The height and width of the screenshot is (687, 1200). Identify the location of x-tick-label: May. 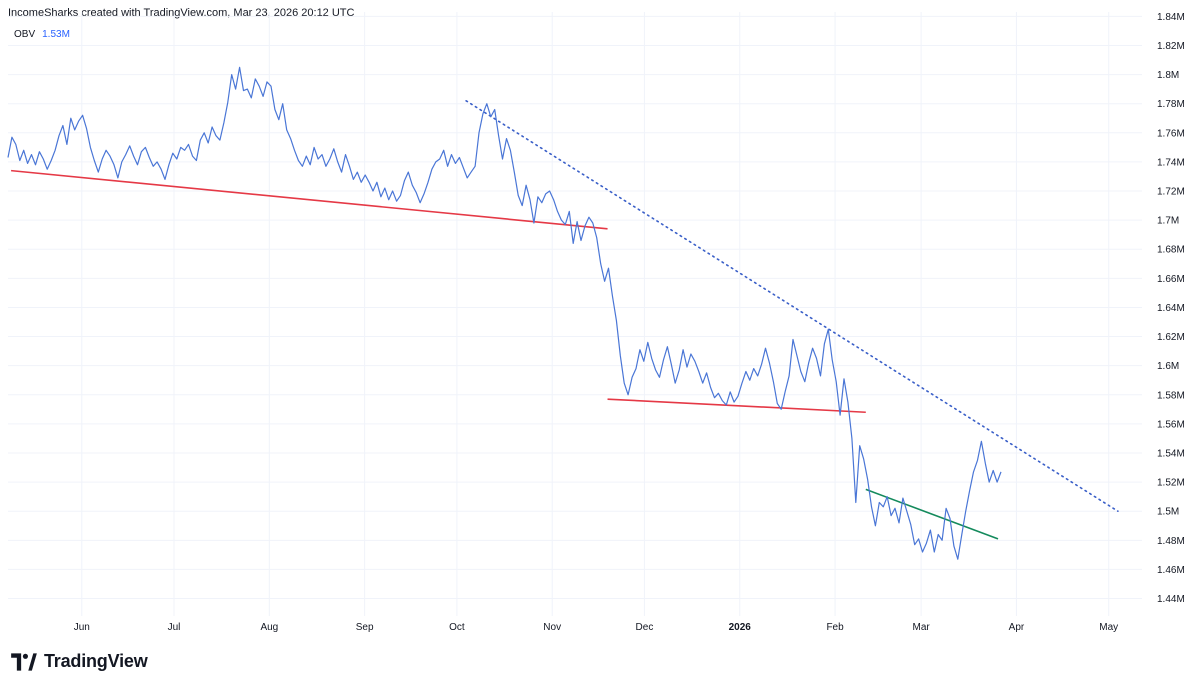
(1108, 627).